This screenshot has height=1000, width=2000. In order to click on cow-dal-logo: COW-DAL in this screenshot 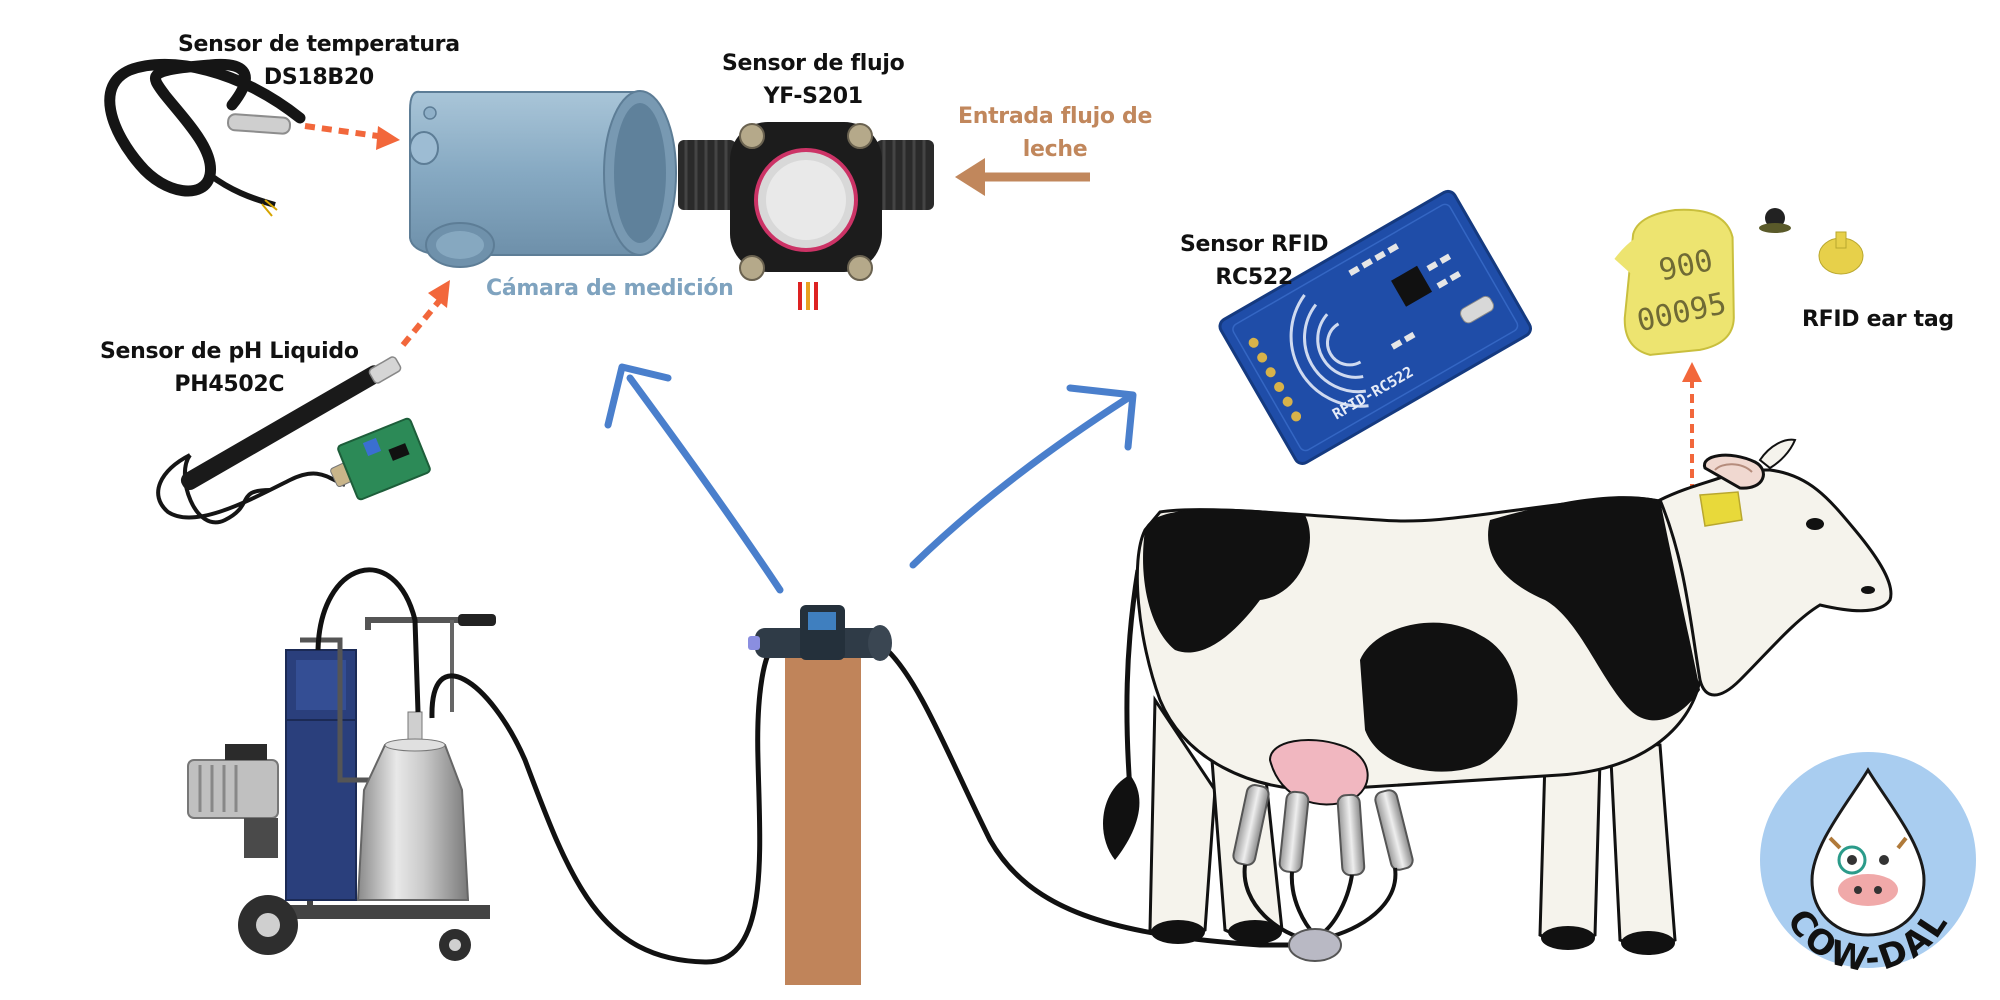, I will do `click(1868, 866)`.